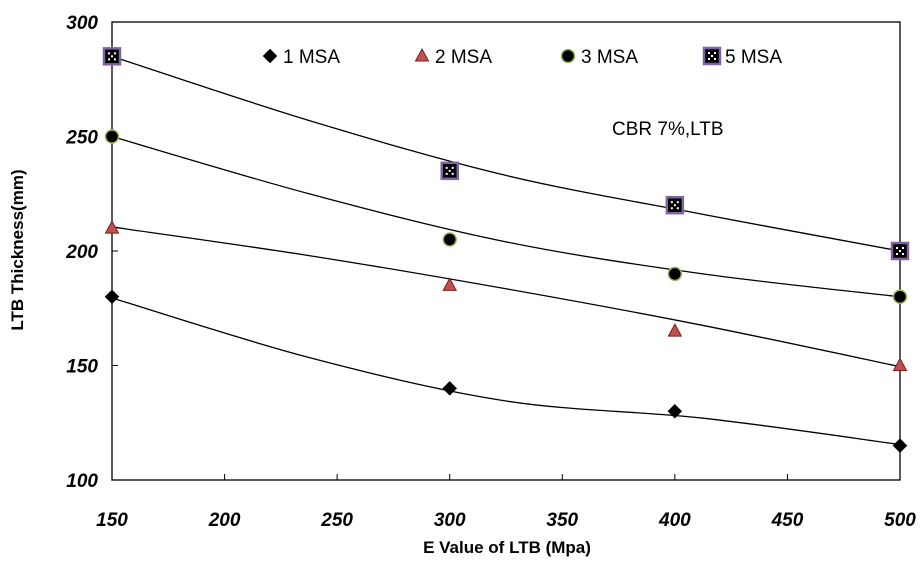  I want to click on y-axis-title: LTB Thickness(mm), so click(17, 249).